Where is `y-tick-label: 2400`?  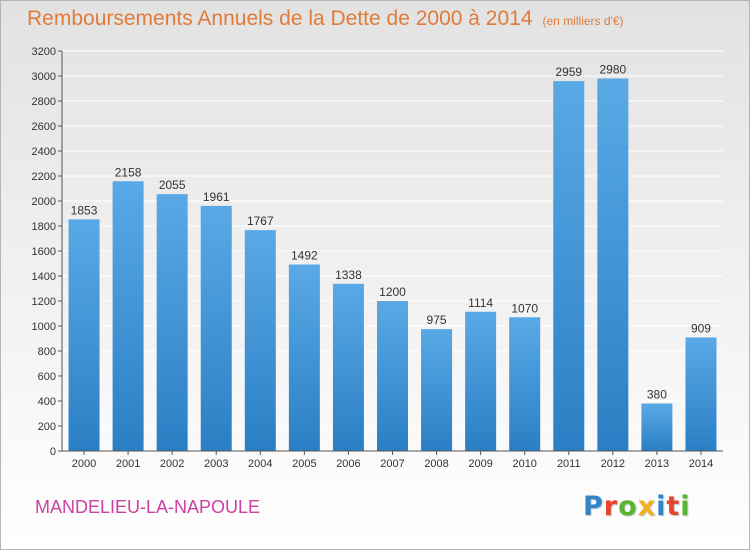 y-tick-label: 2400 is located at coordinates (44, 152).